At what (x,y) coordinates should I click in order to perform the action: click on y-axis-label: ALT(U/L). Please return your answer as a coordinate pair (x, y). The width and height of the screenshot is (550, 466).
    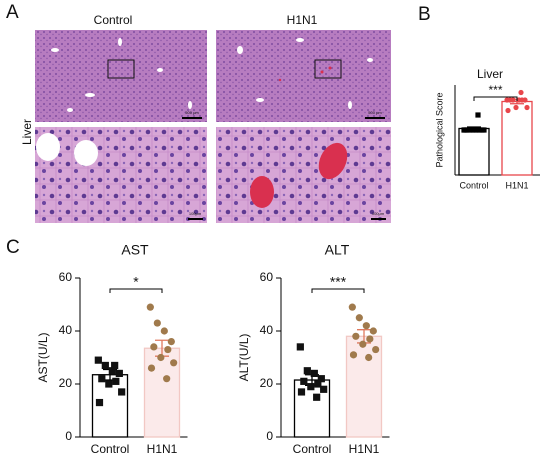
    Looking at the image, I should click on (244, 358).